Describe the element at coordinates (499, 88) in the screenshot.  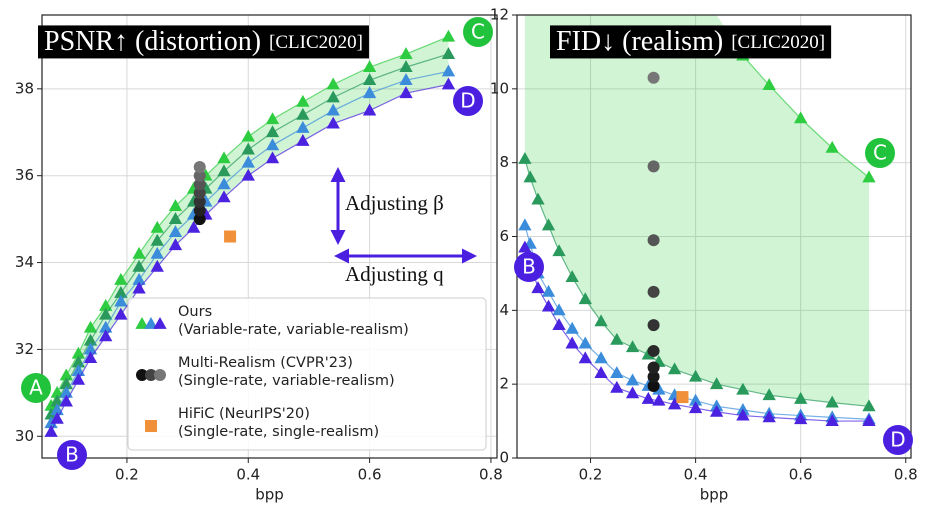
I see `y-tick-label: 10` at that location.